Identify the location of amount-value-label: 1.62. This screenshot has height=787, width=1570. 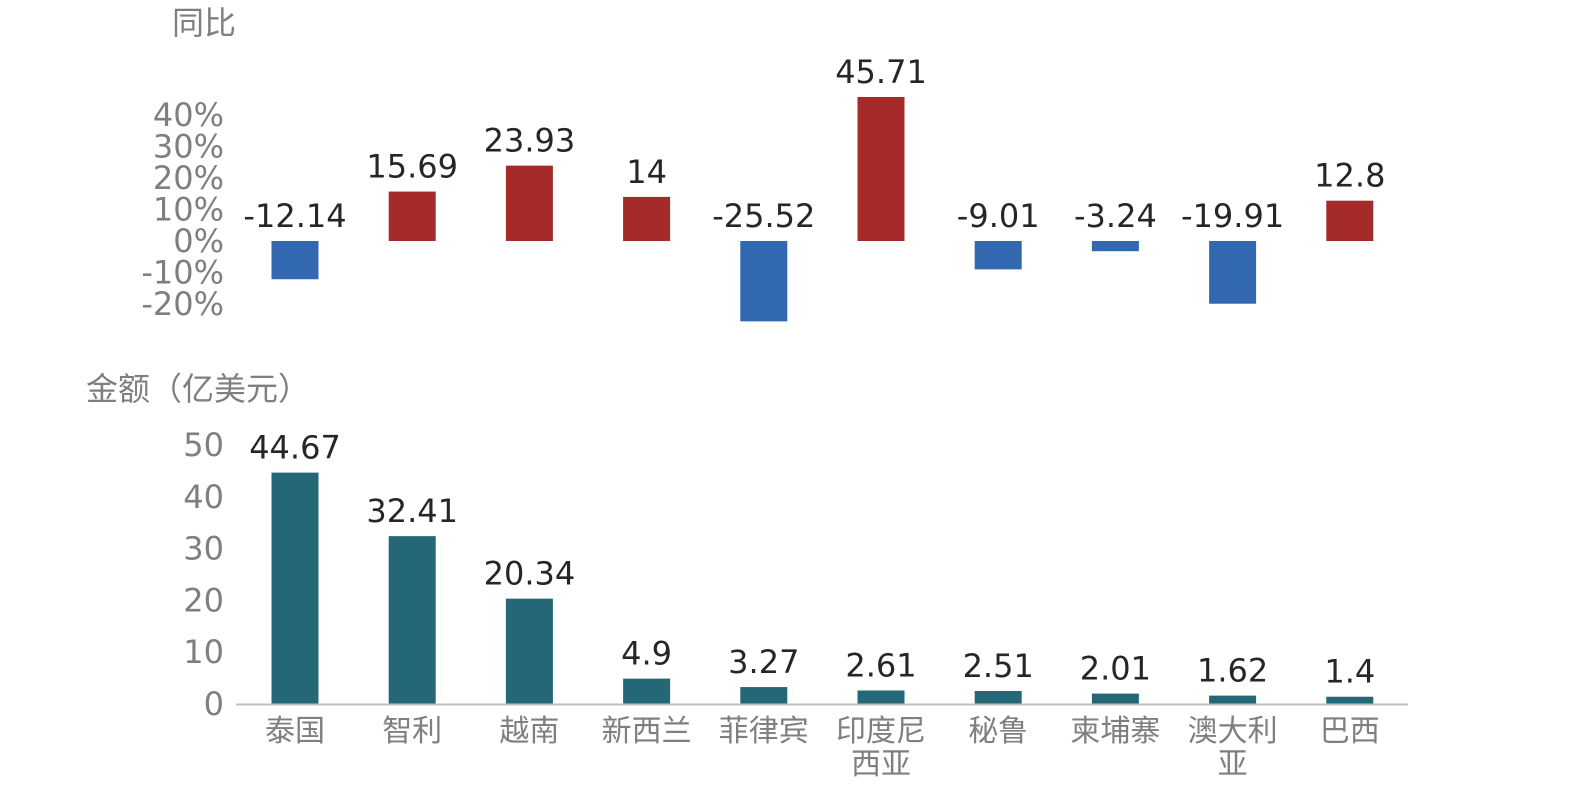
(1232, 671).